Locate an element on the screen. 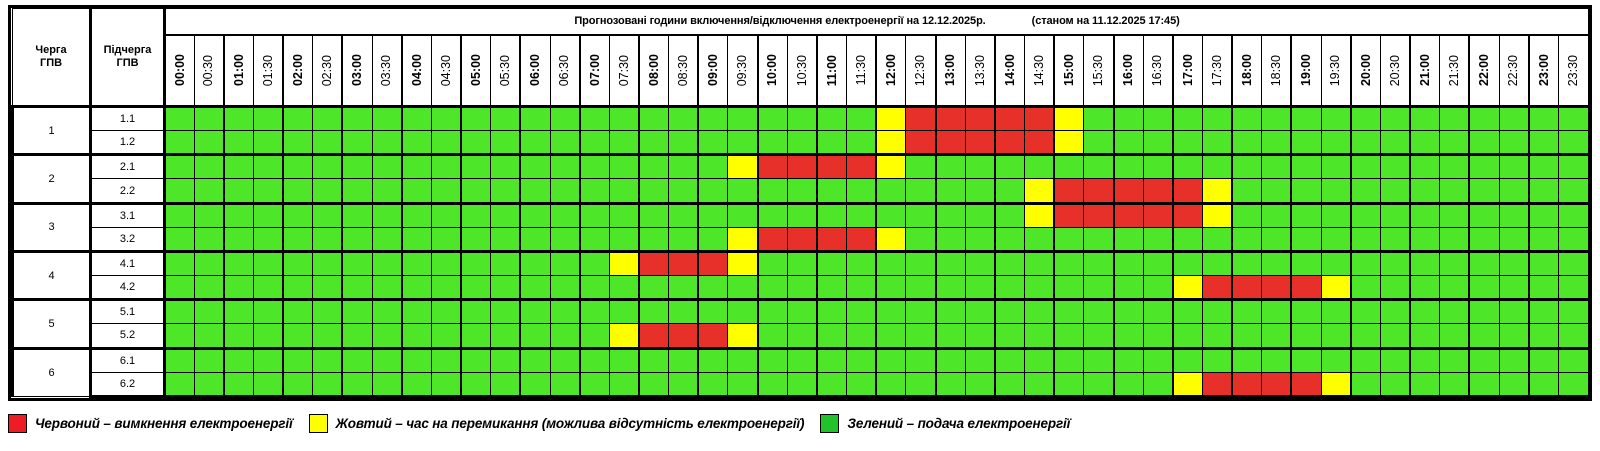 This screenshot has width=1600, height=451. slot-2.1-1300 is located at coordinates (950, 166).